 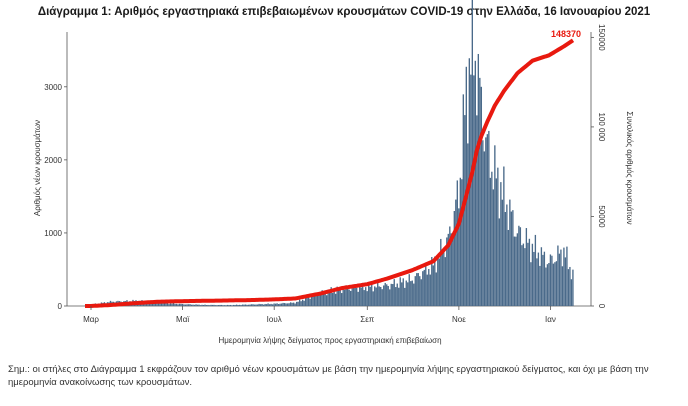 What do you see at coordinates (598, 166) in the screenshot?
I see `right-tick-layer: 0 50000 100 000 150000` at bounding box center [598, 166].